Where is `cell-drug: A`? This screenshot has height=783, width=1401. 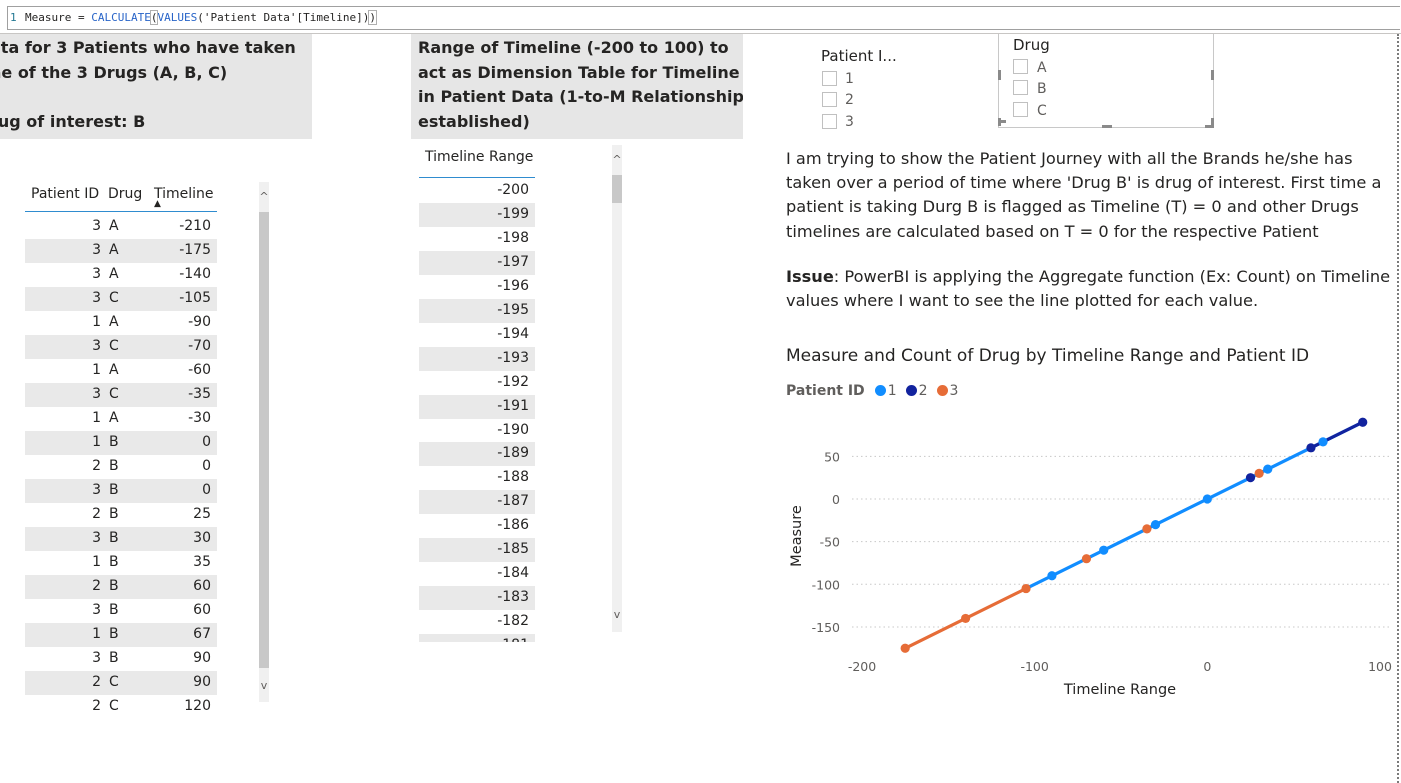
cell-drug: A is located at coordinates (114, 418).